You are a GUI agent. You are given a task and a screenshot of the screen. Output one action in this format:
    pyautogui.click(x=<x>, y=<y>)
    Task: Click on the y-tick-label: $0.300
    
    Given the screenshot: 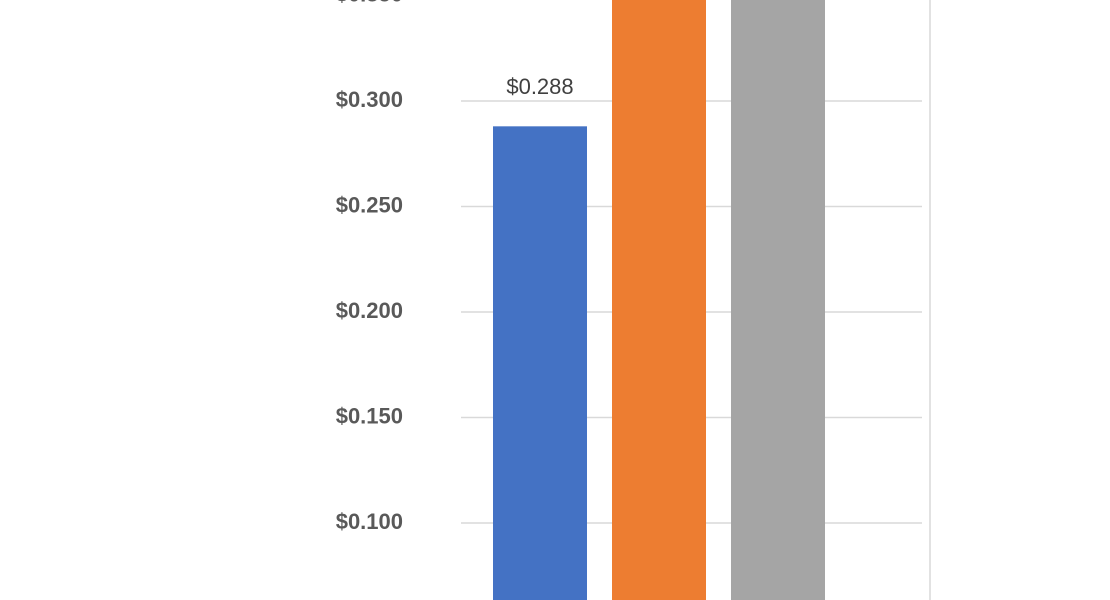 What is the action you would take?
    pyautogui.click(x=369, y=99)
    